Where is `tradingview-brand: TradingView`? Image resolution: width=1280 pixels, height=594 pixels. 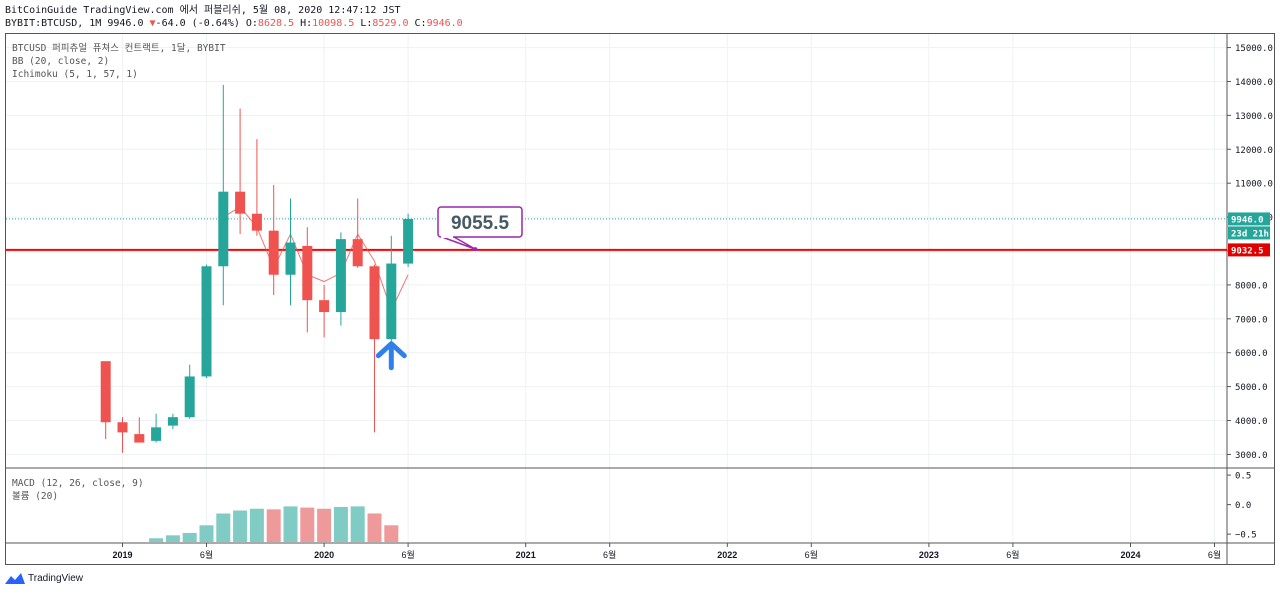 tradingview-brand: TradingView is located at coordinates (56, 578).